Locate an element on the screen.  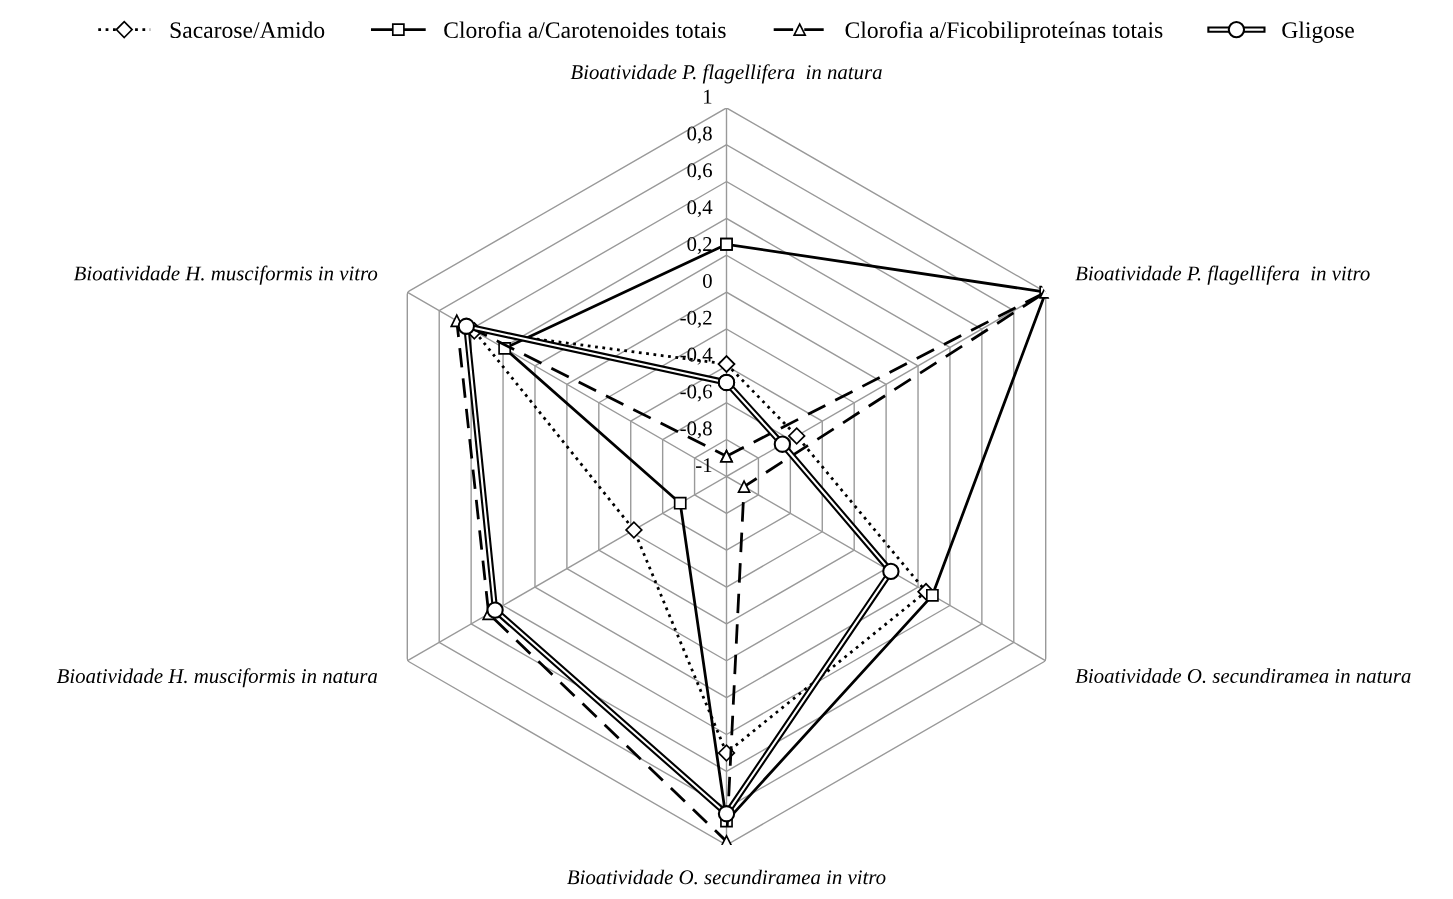
spoke-label: Bioatividade O. secundiramea in vitro is located at coordinates (726, 877).